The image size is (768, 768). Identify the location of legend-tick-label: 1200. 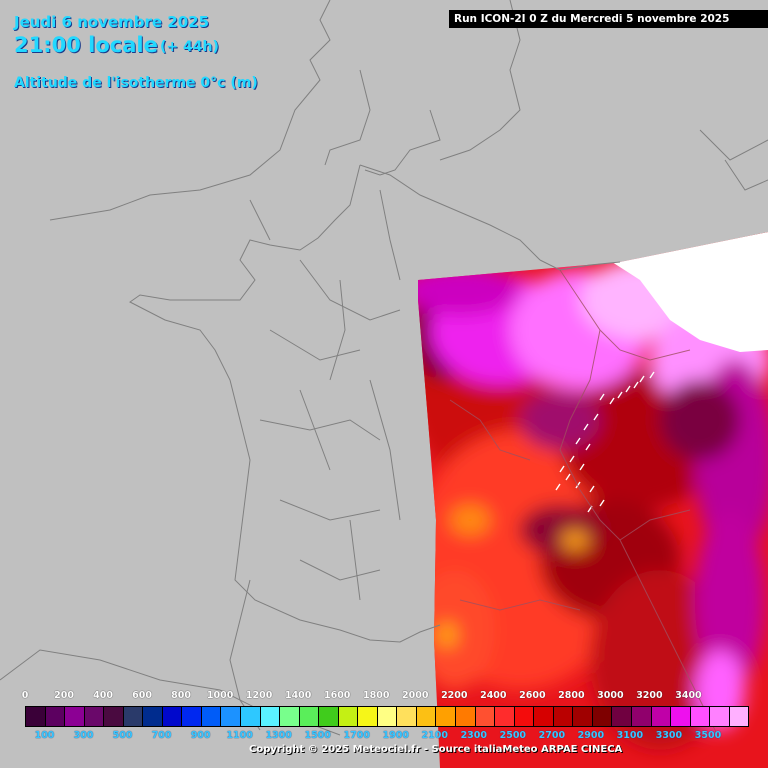
(259, 695).